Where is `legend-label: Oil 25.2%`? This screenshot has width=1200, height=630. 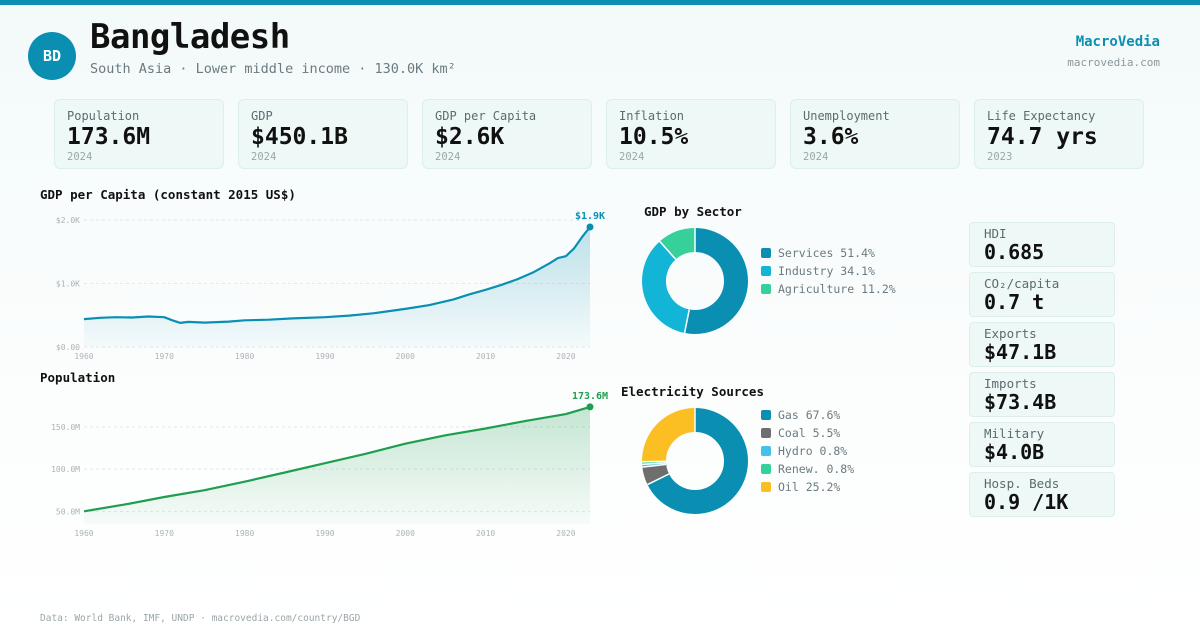
legend-label: Oil 25.2% is located at coordinates (809, 487).